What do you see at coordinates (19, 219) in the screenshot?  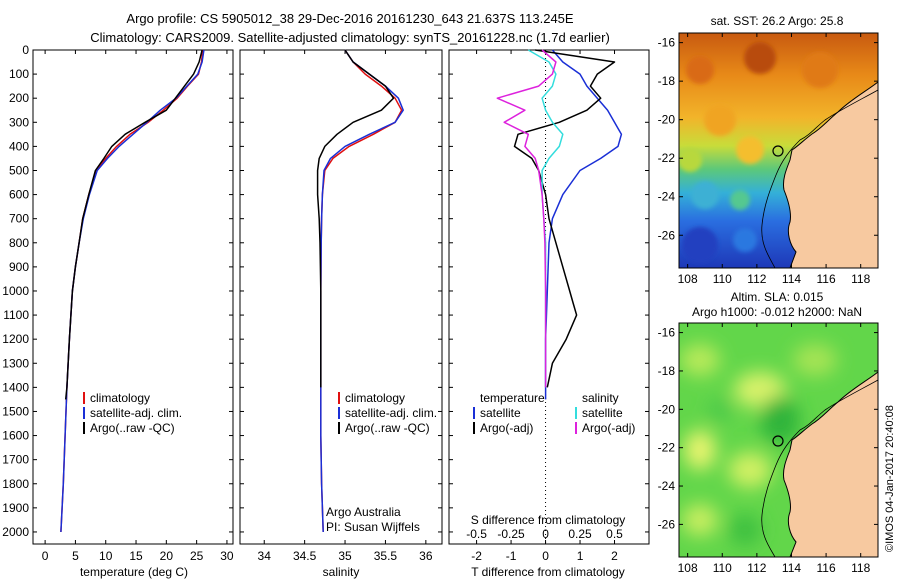 I see `depth-tick-label: 700` at bounding box center [19, 219].